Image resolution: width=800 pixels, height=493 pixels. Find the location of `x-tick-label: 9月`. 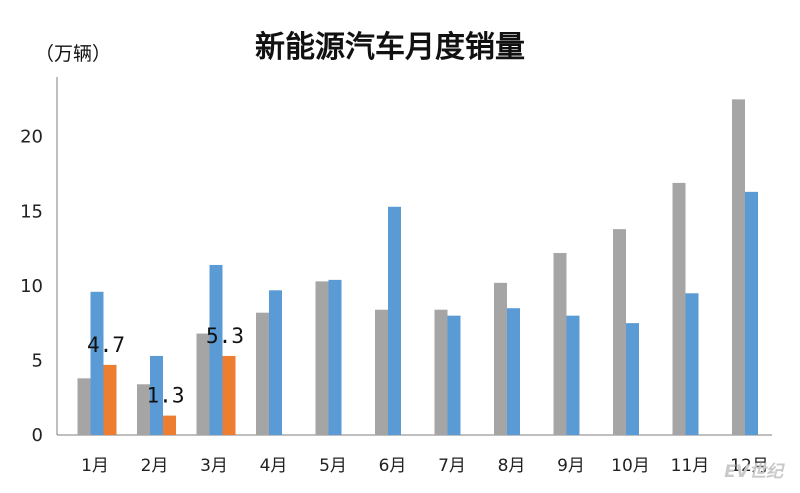

x-tick-label: 9月 is located at coordinates (571, 466).